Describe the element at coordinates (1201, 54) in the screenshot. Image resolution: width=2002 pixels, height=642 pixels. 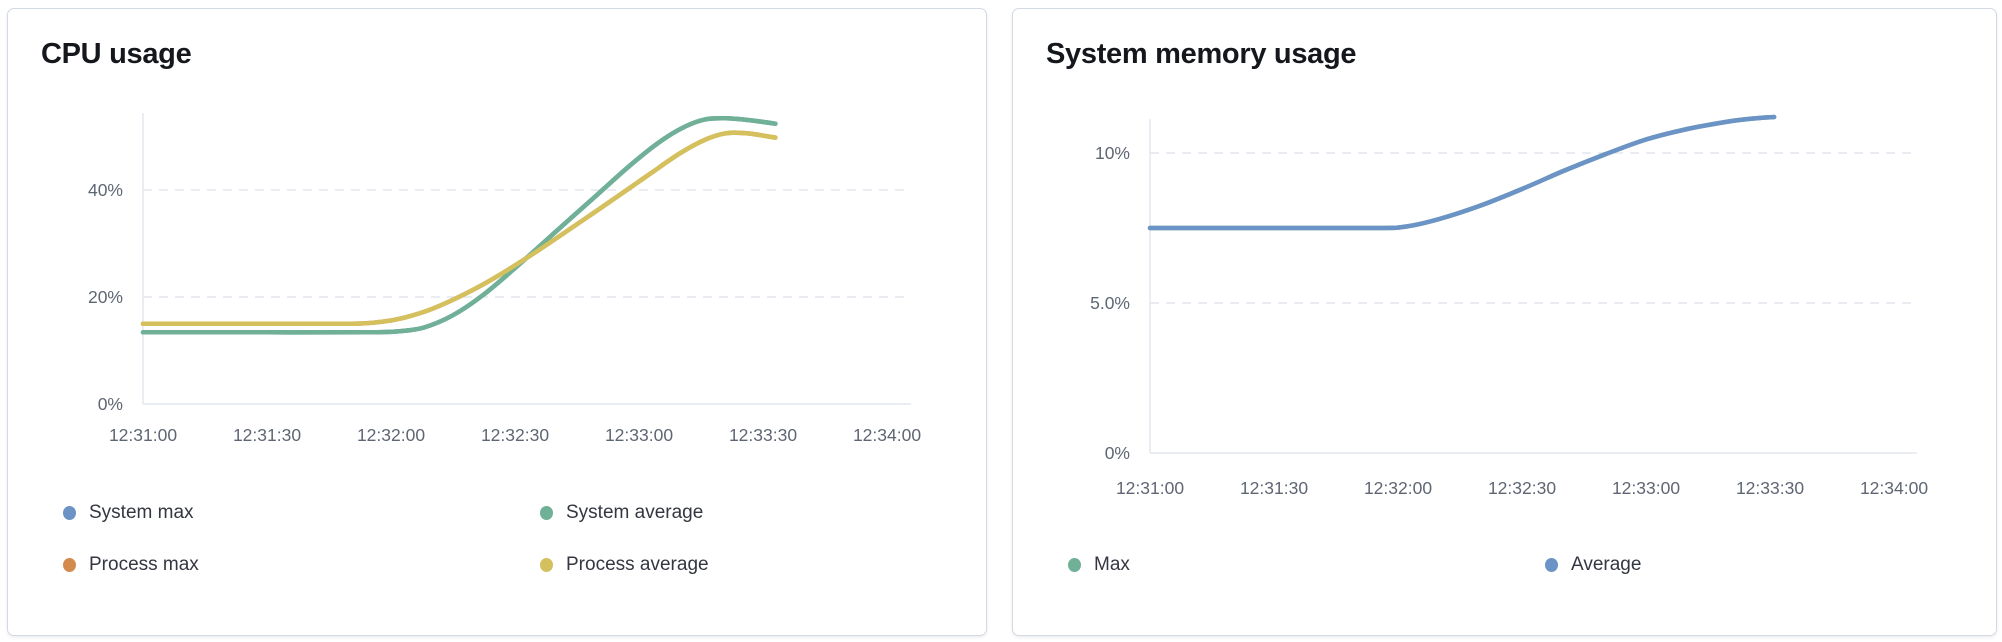
I see `memory-usage-title: System memory usage` at that location.